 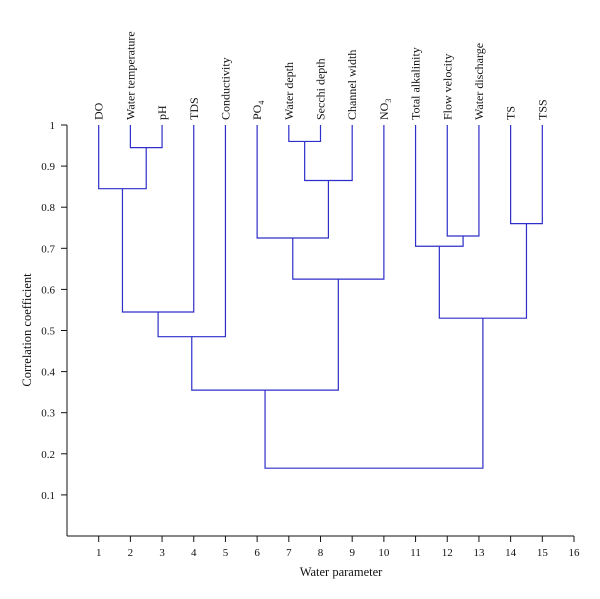 I want to click on leaf-label: DO, so click(x=99, y=111).